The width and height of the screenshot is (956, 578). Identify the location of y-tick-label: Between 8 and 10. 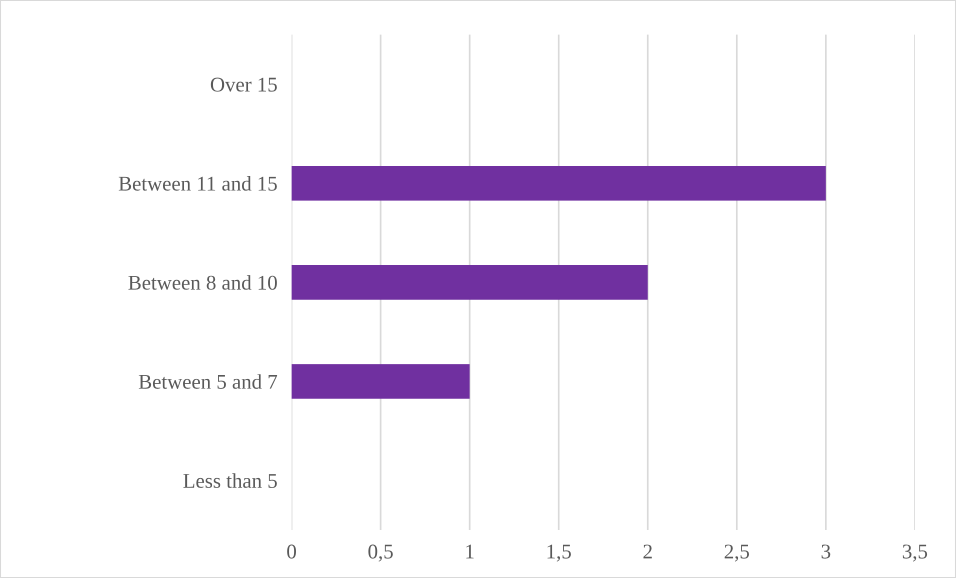
(202, 282).